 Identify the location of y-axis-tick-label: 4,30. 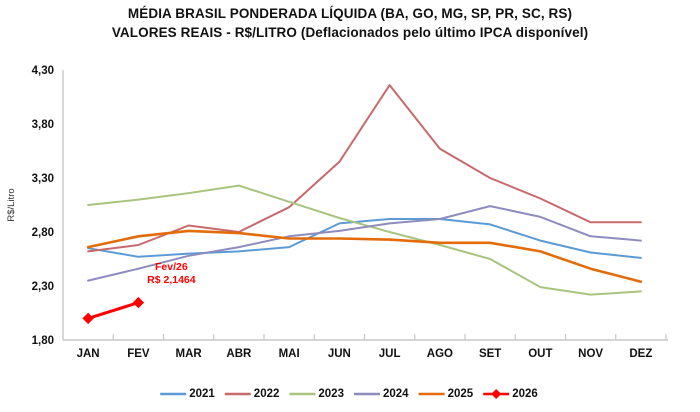
(43, 71).